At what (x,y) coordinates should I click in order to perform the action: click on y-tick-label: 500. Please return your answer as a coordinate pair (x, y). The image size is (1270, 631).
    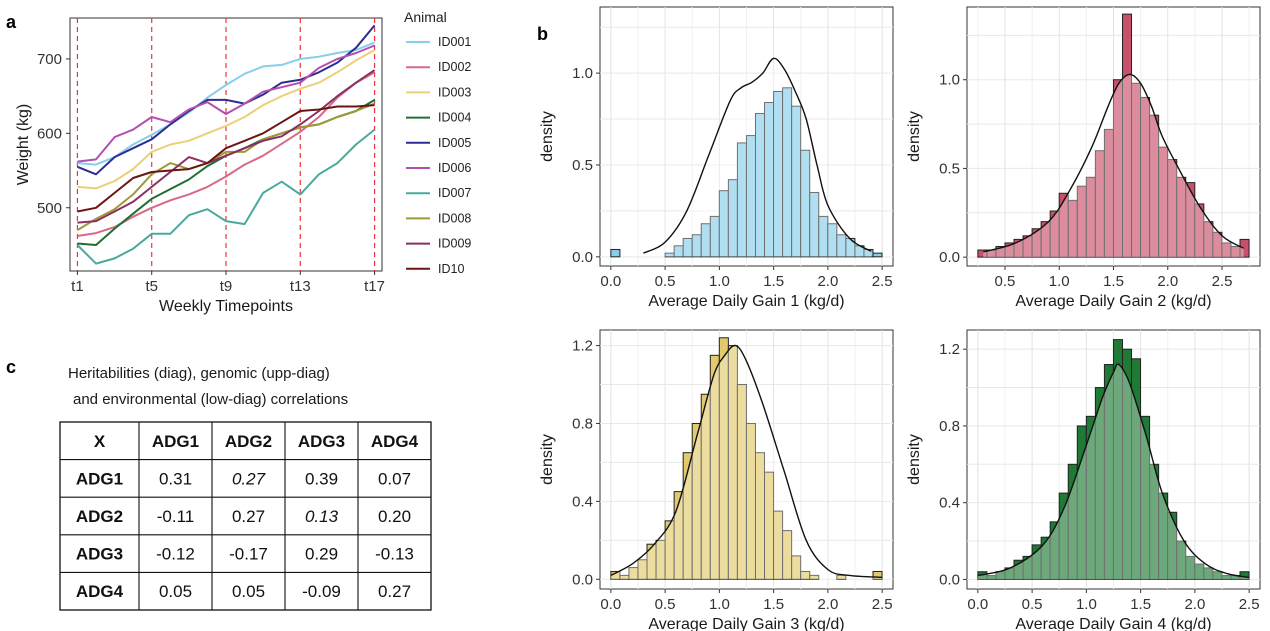
    Looking at the image, I should click on (49, 208).